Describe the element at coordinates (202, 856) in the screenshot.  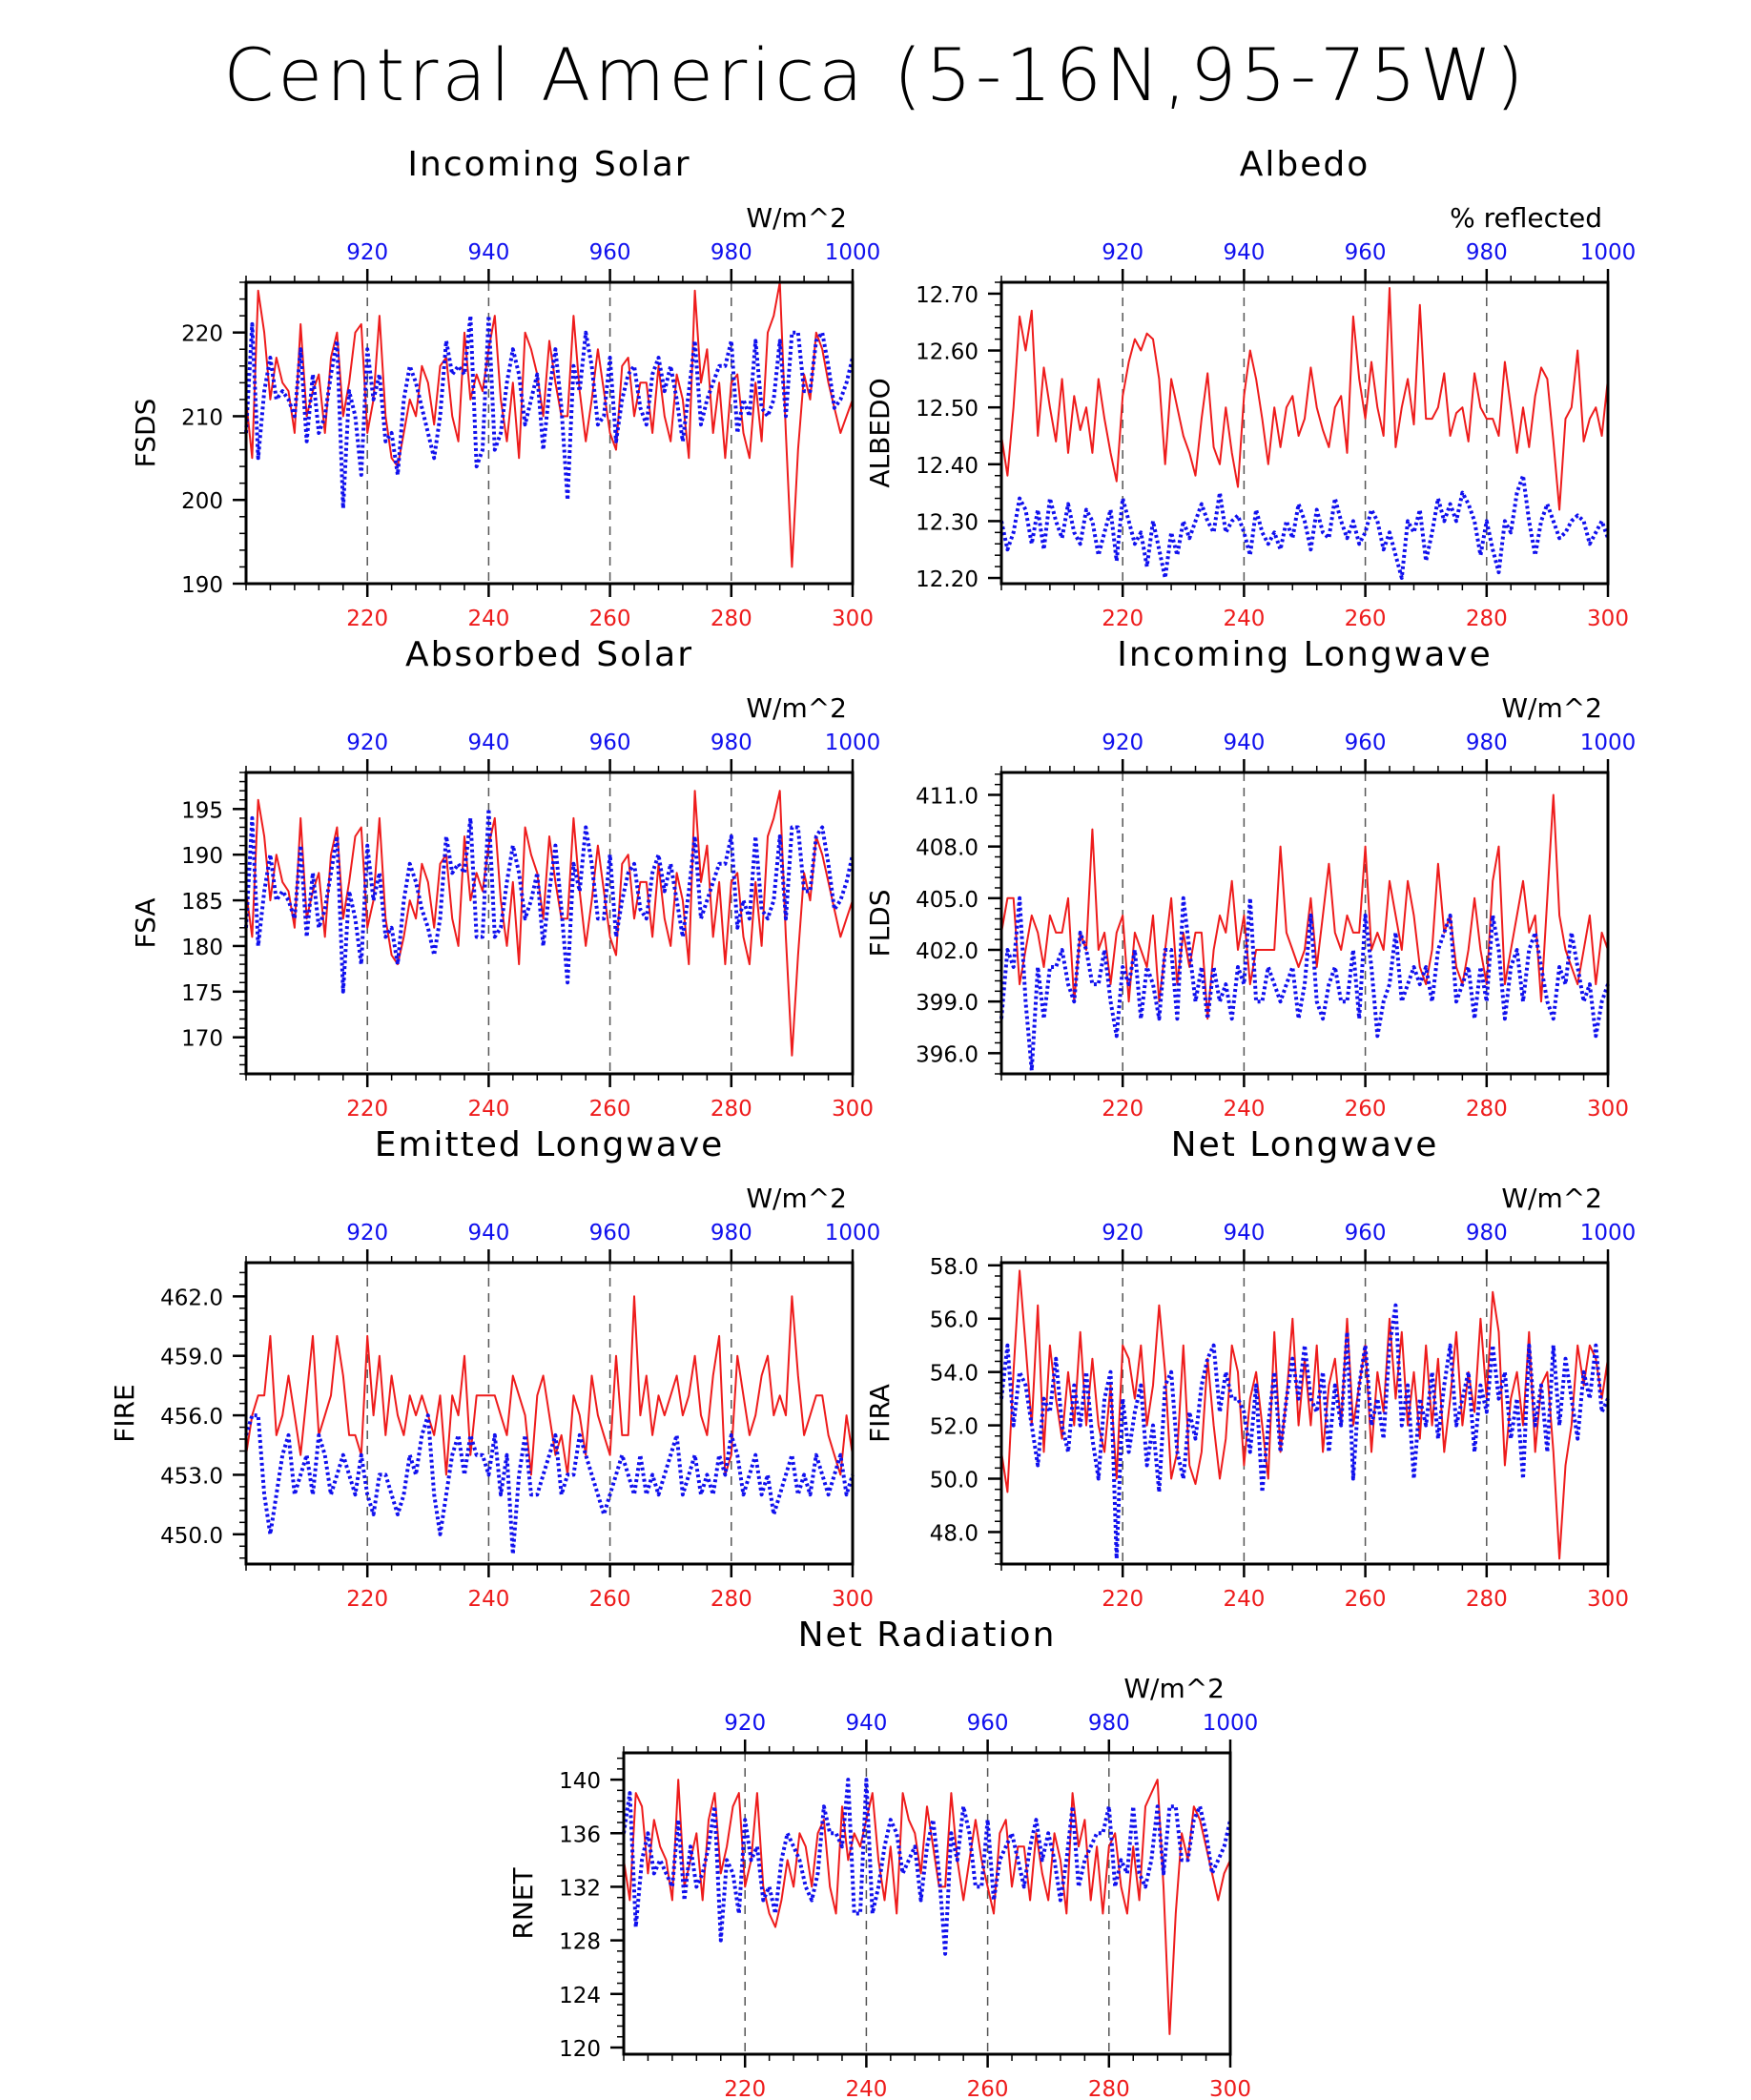
I see `y-tick-label: 190` at that location.